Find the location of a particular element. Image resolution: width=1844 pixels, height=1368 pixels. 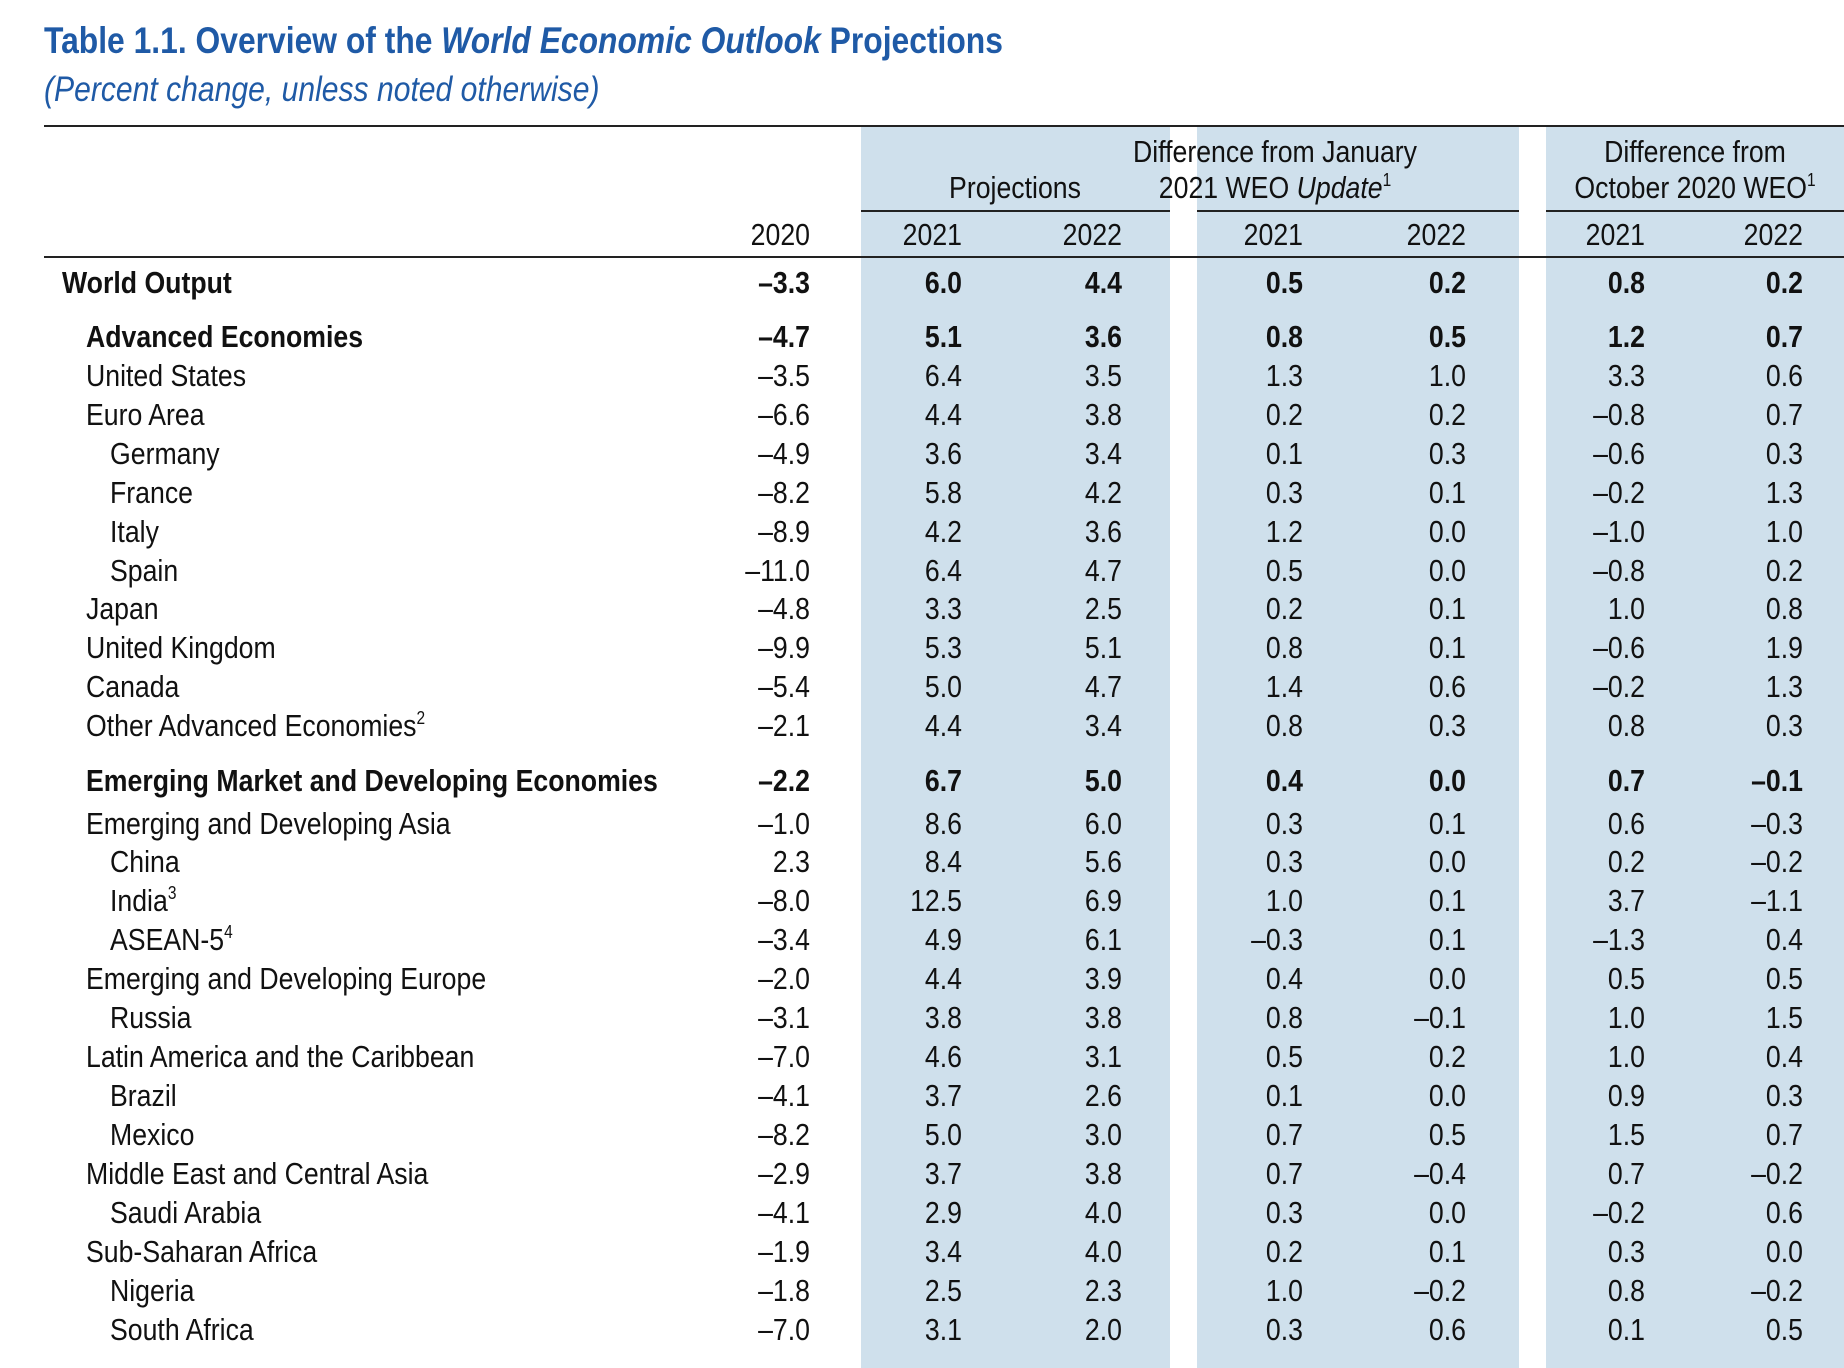

row-label: India3 is located at coordinates (143, 900).